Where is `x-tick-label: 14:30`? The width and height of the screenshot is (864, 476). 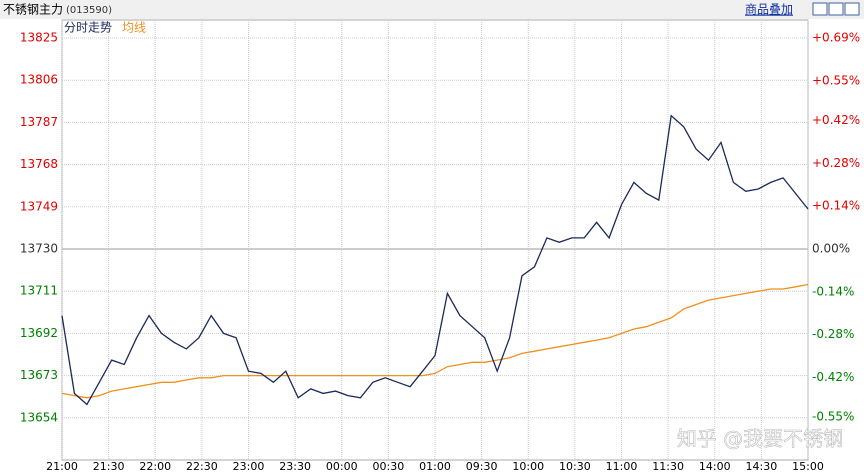
x-tick-label: 14:30 is located at coordinates (762, 466).